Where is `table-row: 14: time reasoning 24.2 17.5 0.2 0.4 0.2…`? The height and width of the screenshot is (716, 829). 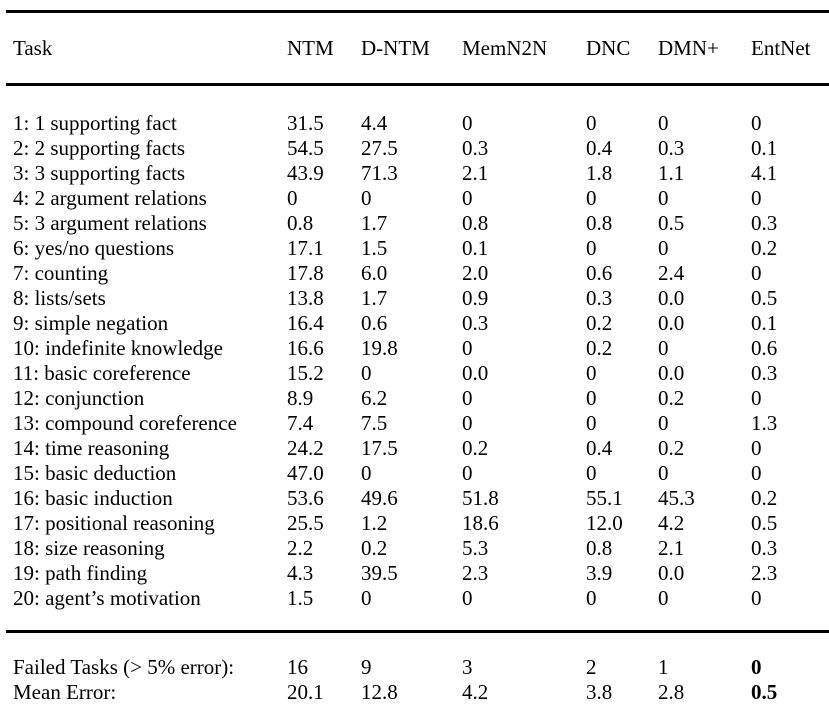
table-row: 14: time reasoning 24.2 17.5 0.2 0.4 0.2… is located at coordinates (417, 448).